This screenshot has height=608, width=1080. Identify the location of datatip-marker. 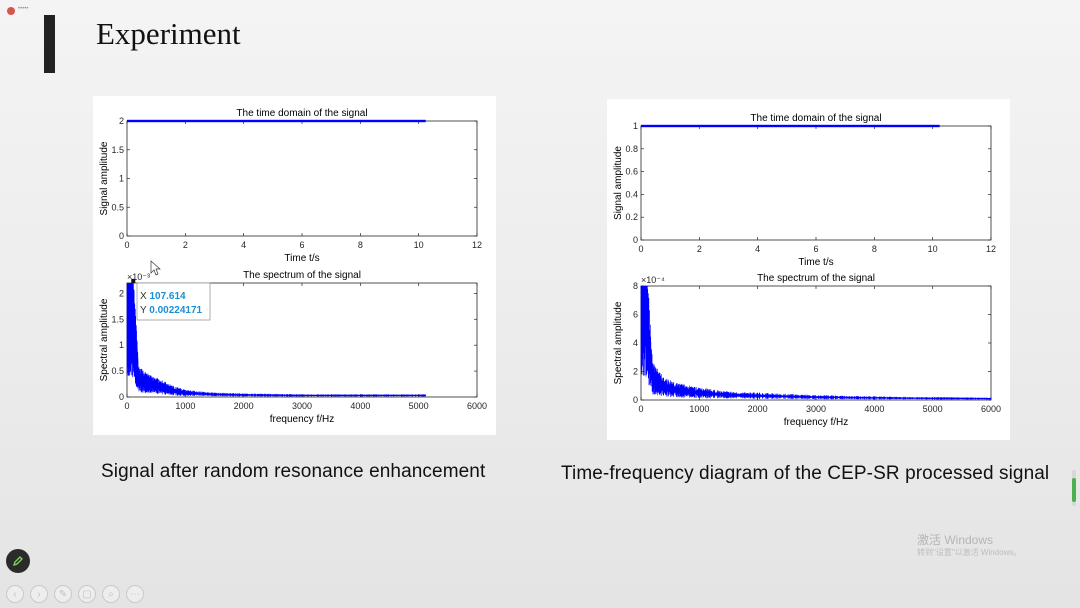
(133, 280).